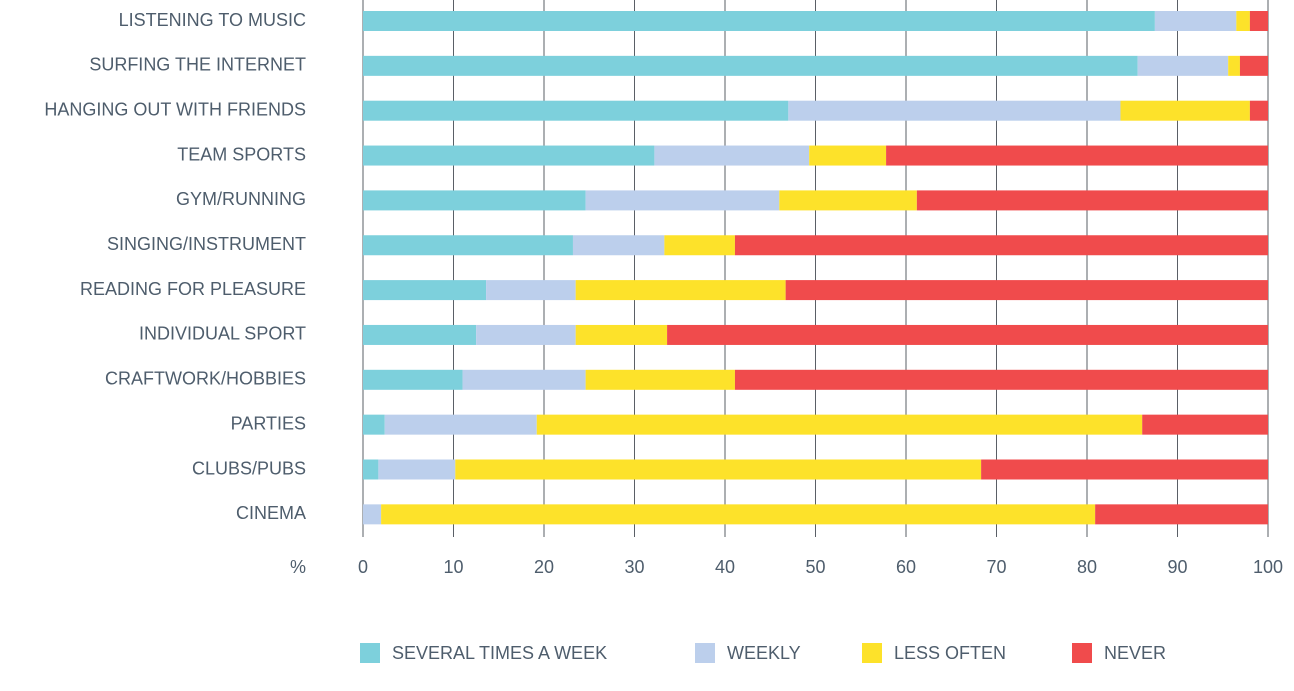 The height and width of the screenshot is (691, 1294). I want to click on x-tick-label: 80, so click(1087, 567).